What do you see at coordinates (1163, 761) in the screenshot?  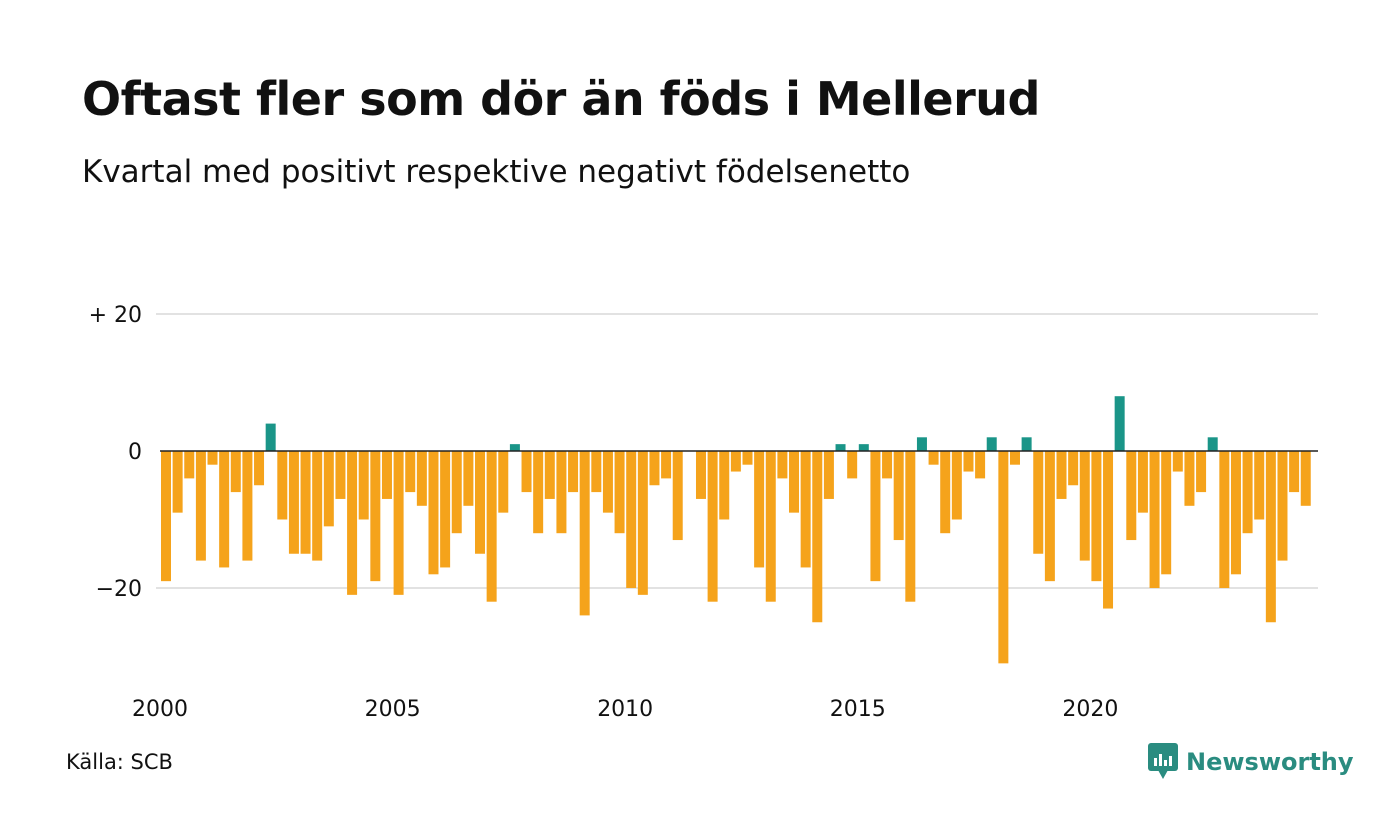 I see `newsworthy-logo-icon` at bounding box center [1163, 761].